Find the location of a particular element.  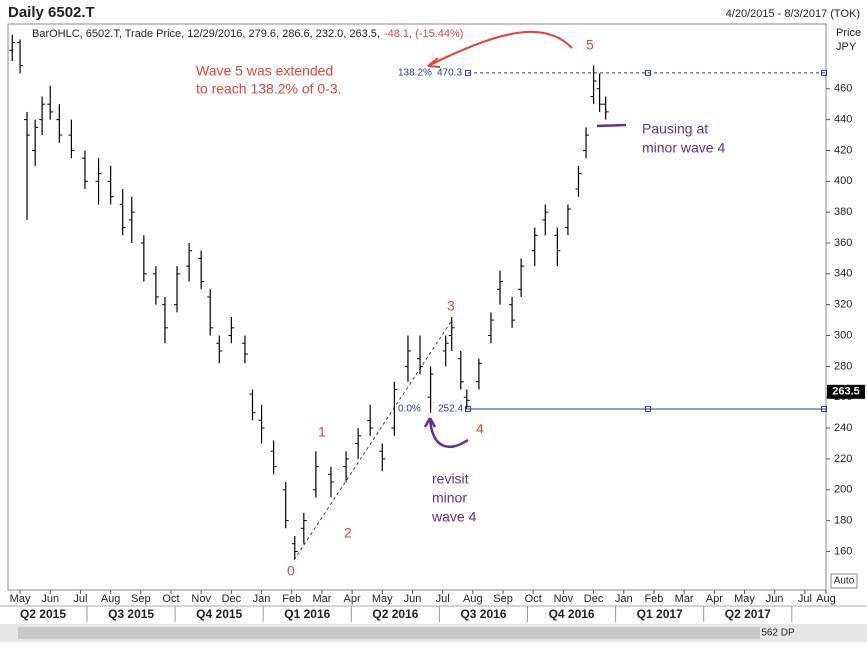

change-text: -48.1, (-15.44%) is located at coordinates (423, 34).